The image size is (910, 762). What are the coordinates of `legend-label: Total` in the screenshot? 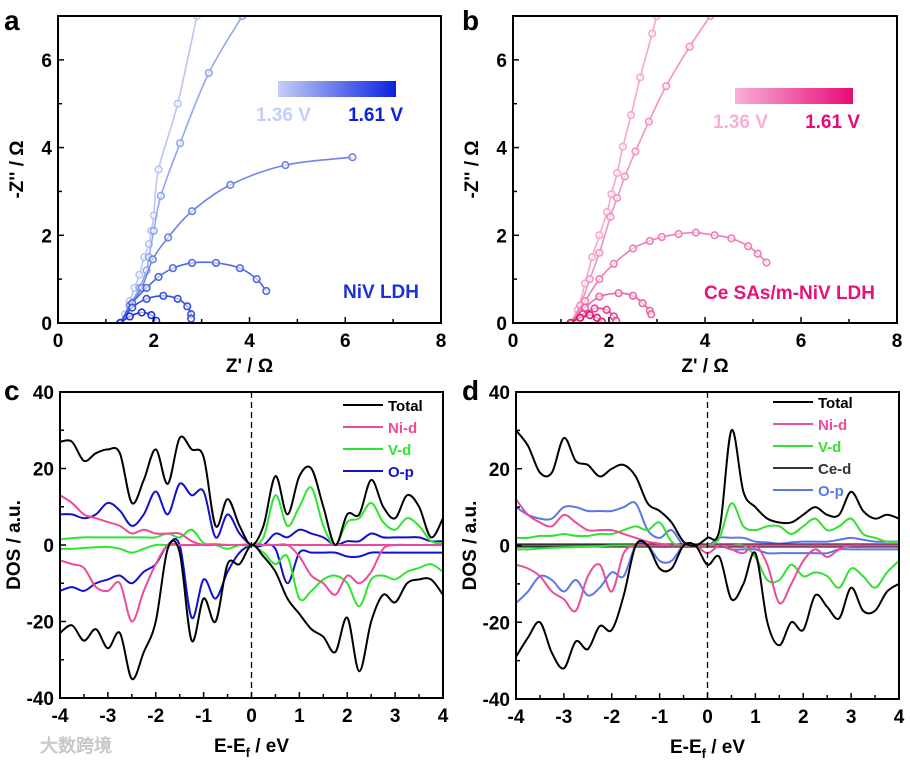 It's located at (405, 406).